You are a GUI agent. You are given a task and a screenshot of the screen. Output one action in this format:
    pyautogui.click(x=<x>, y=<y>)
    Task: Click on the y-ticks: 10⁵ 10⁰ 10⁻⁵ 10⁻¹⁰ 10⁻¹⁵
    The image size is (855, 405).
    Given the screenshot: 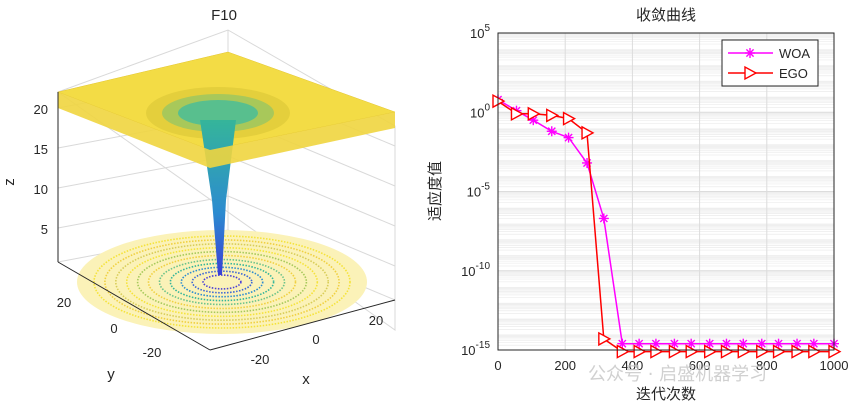 What is the action you would take?
    pyautogui.click(x=475, y=190)
    